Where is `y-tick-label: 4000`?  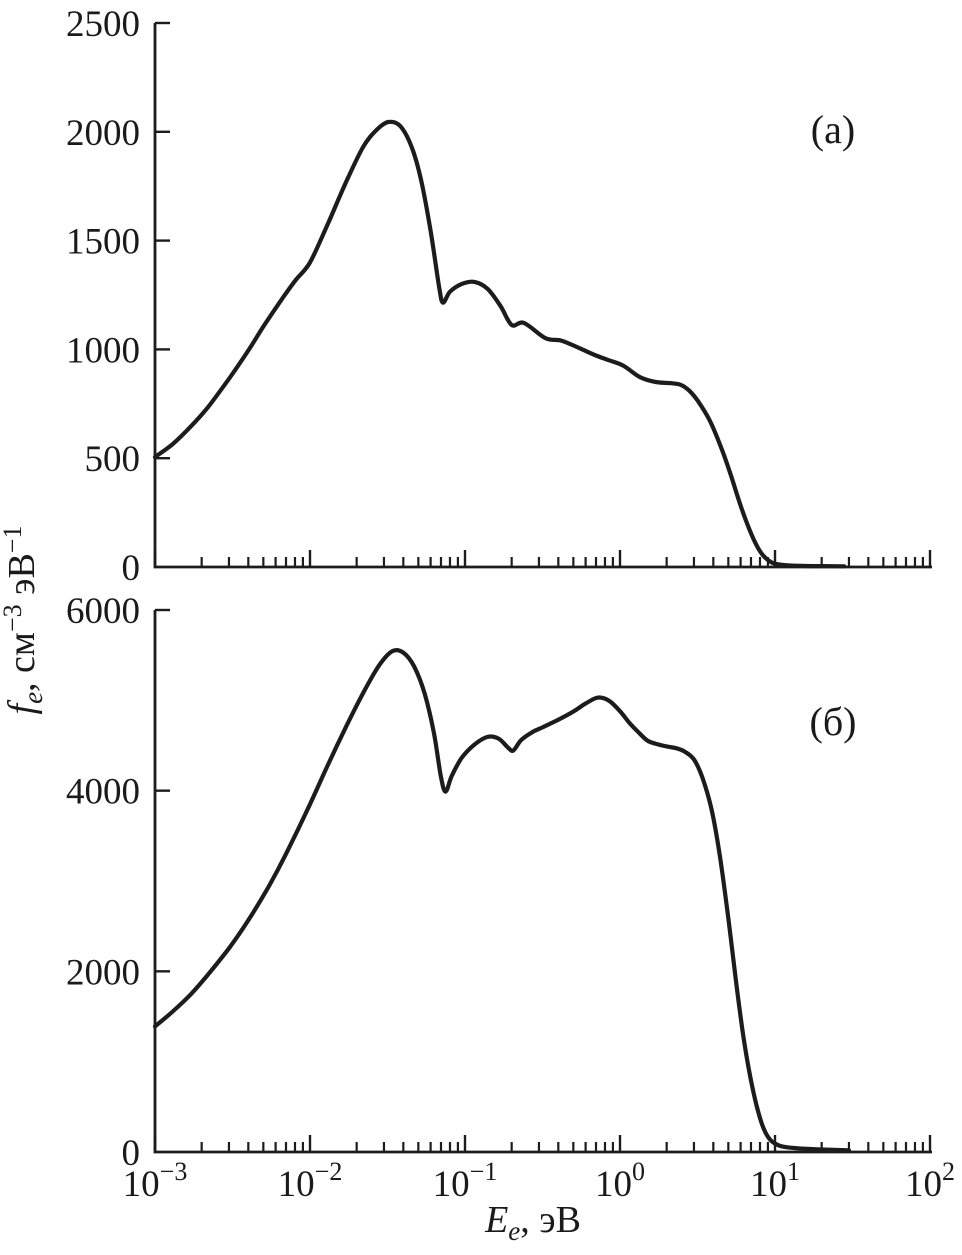 y-tick-label: 4000 is located at coordinates (103, 792).